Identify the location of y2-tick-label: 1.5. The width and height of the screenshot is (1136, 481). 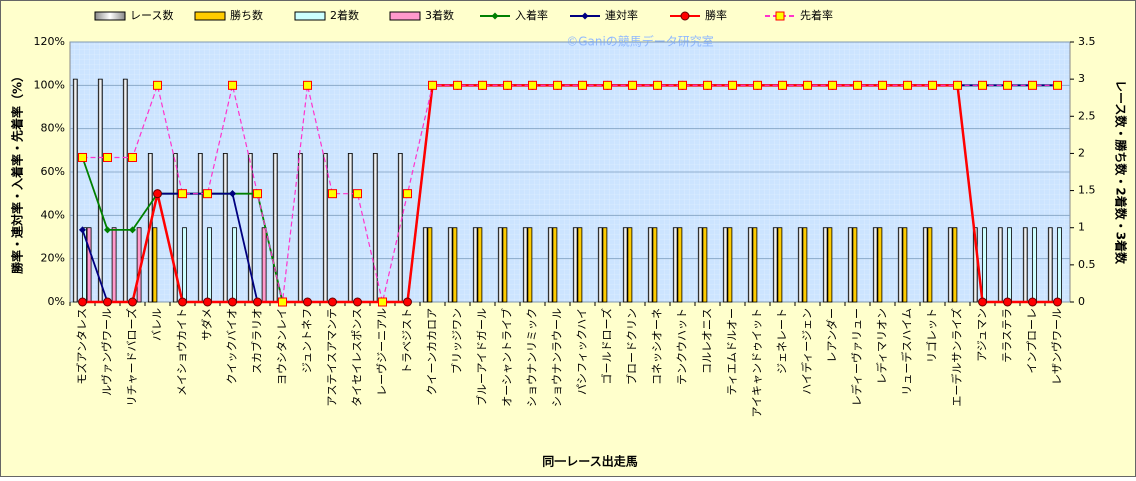
(1087, 190).